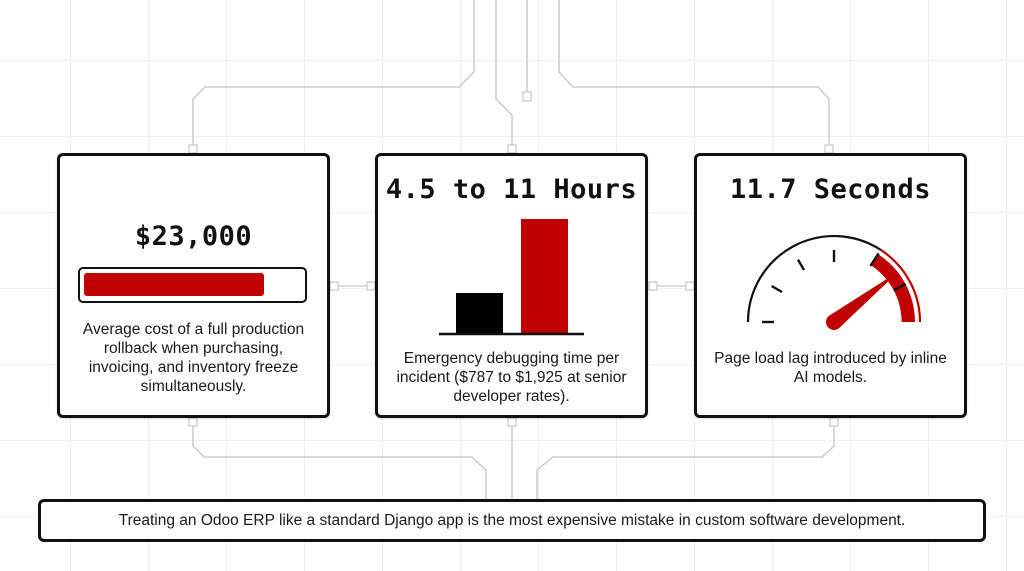  What do you see at coordinates (858, 303) in the screenshot?
I see `gauge-needle` at bounding box center [858, 303].